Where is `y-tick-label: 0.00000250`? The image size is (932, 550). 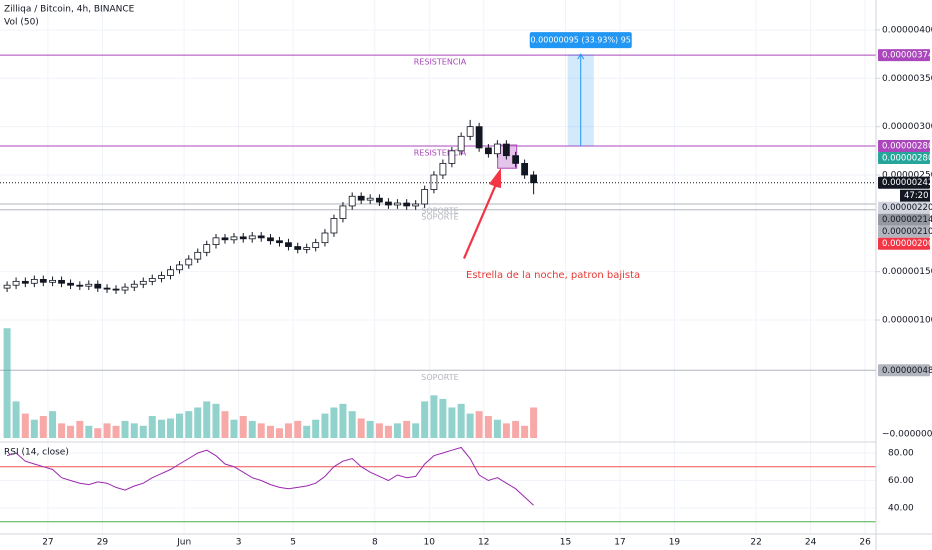 y-tick-label: 0.00000250 is located at coordinates (907, 175).